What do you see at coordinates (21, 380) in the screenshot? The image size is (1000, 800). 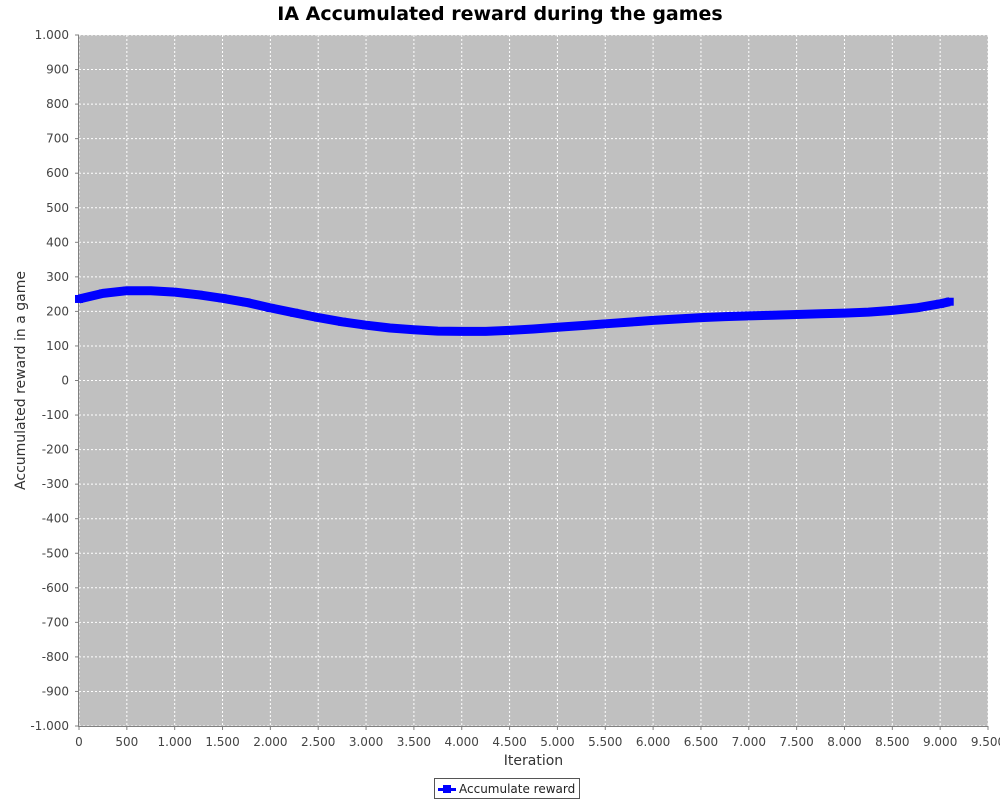 I see `y-axis-label: Accumulated reward in a game` at bounding box center [21, 380].